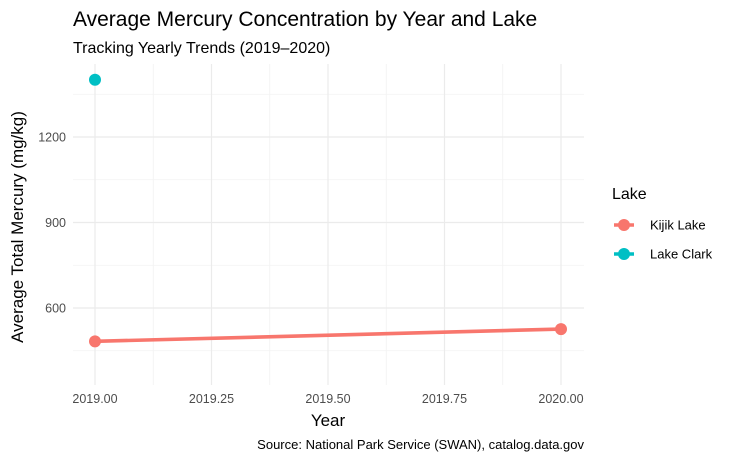 The width and height of the screenshot is (737, 463). Describe the element at coordinates (663, 240) in the screenshot. I see `legend-items: Kijik Lake Lake Clark` at that location.